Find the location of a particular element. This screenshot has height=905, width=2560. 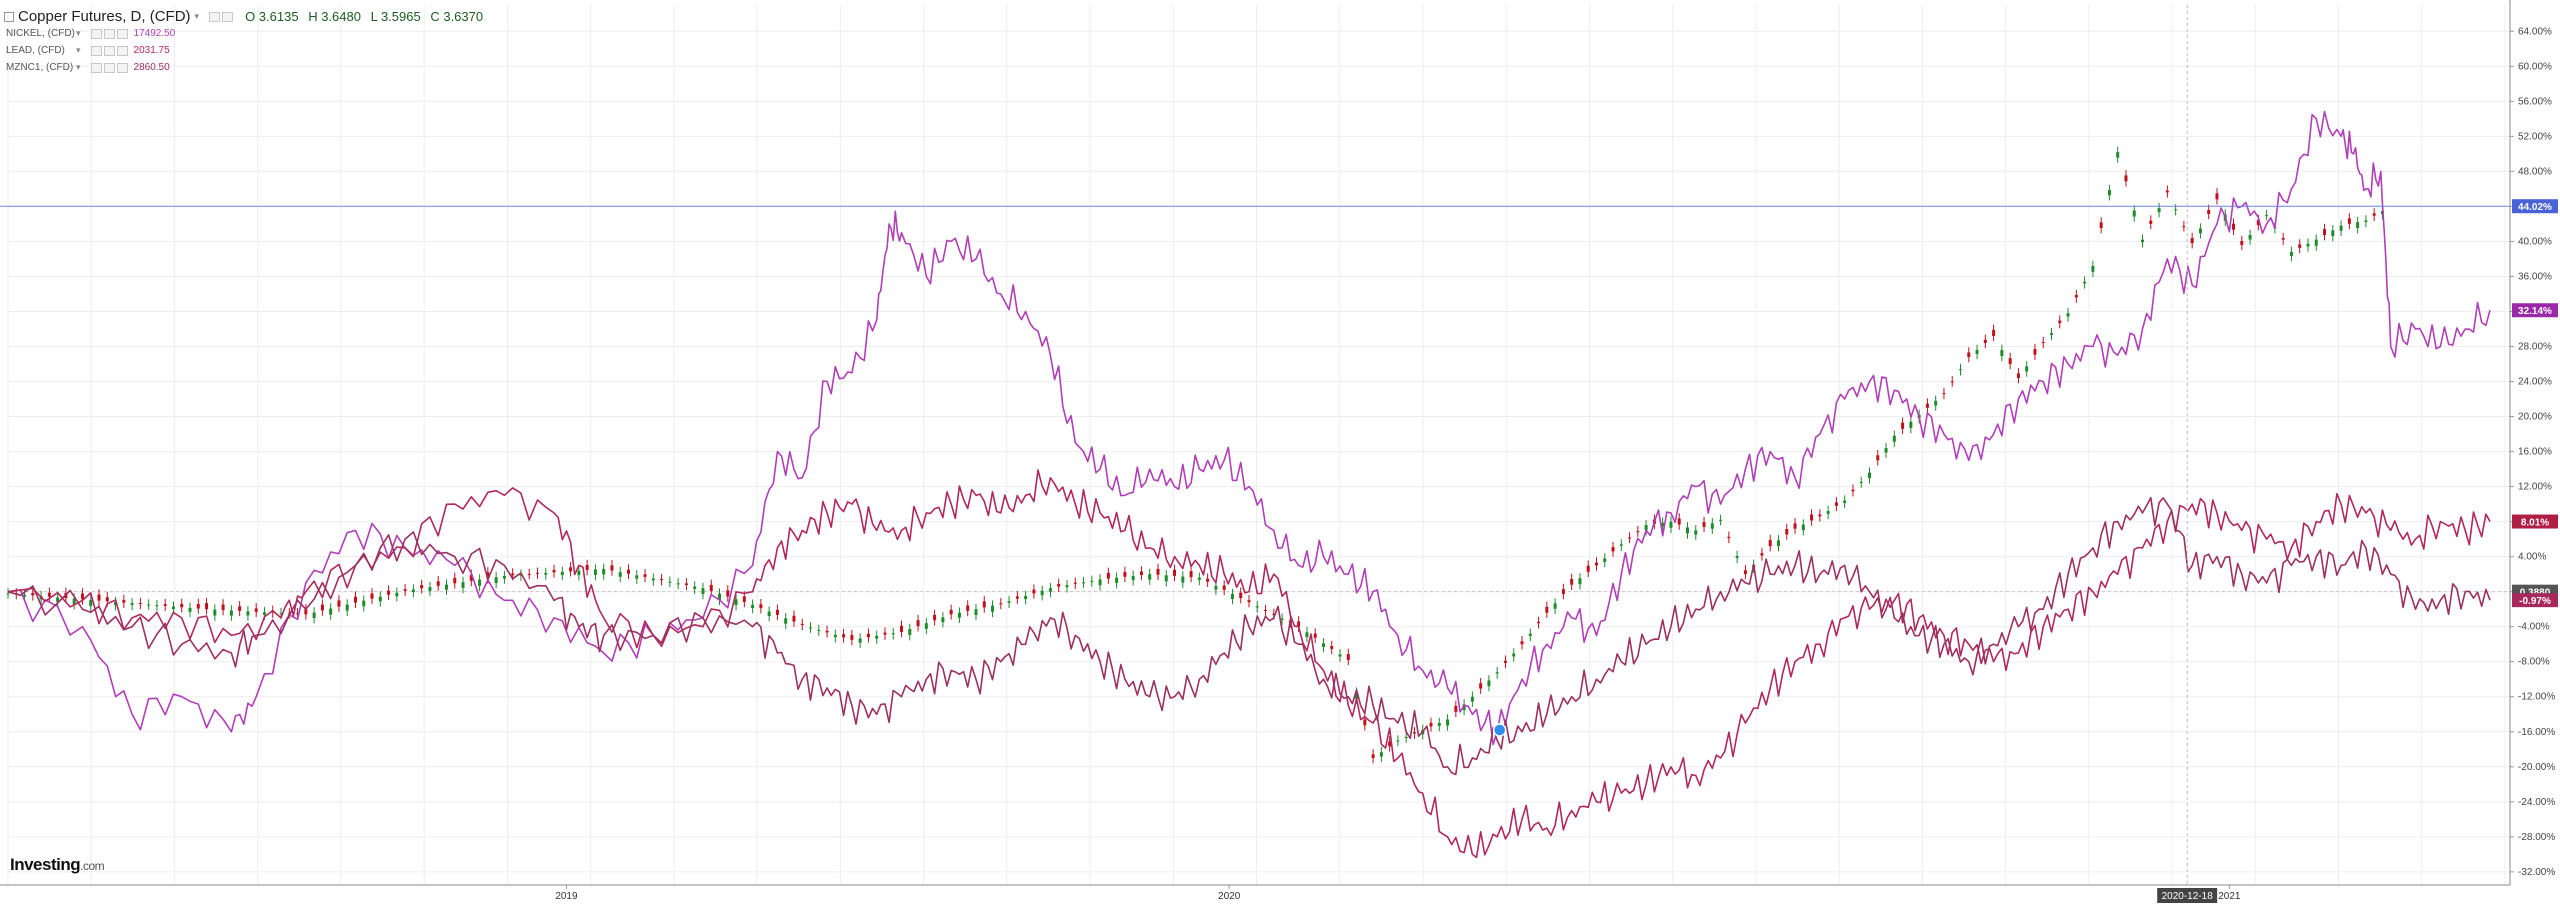

ohlc-values: O 3.6135 H 3.6480 L 3.5965 C 3.6370 is located at coordinates (367, 16).